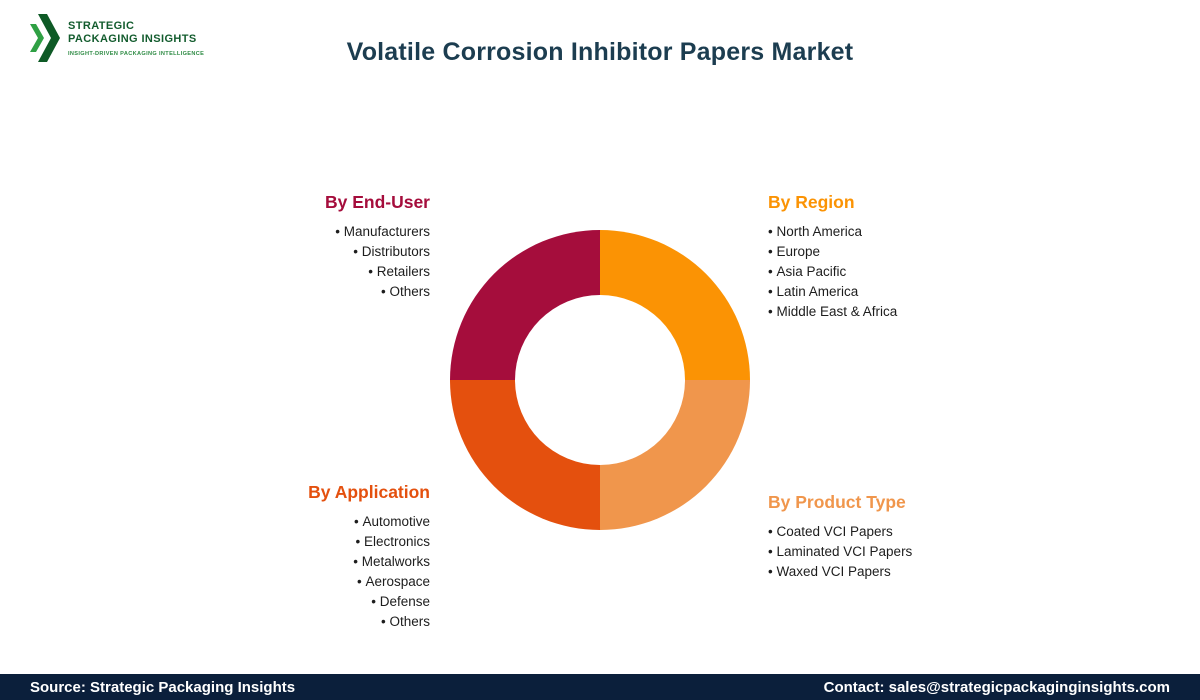 This screenshot has height=700, width=1200. What do you see at coordinates (832, 312) in the screenshot?
I see `segment-item: Middle East & Africa` at bounding box center [832, 312].